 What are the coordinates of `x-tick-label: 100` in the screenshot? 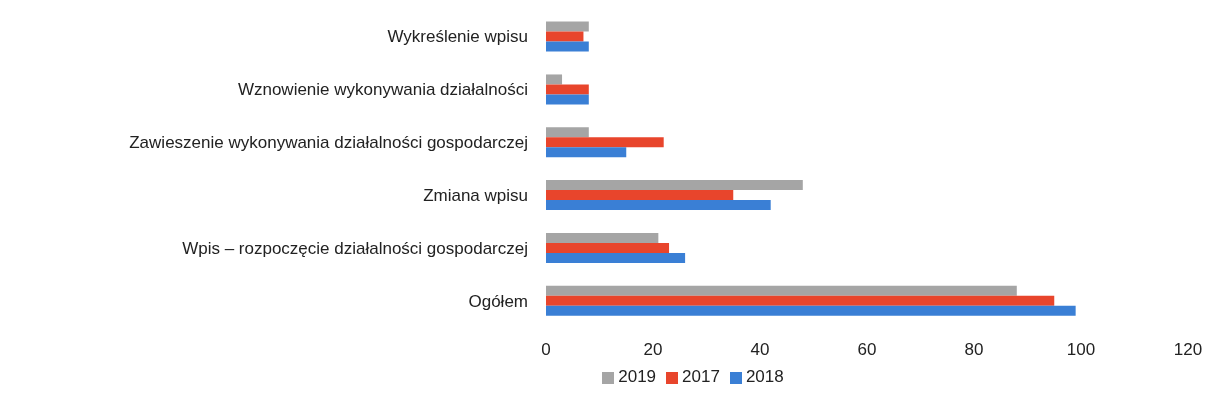 It's located at (1081, 350).